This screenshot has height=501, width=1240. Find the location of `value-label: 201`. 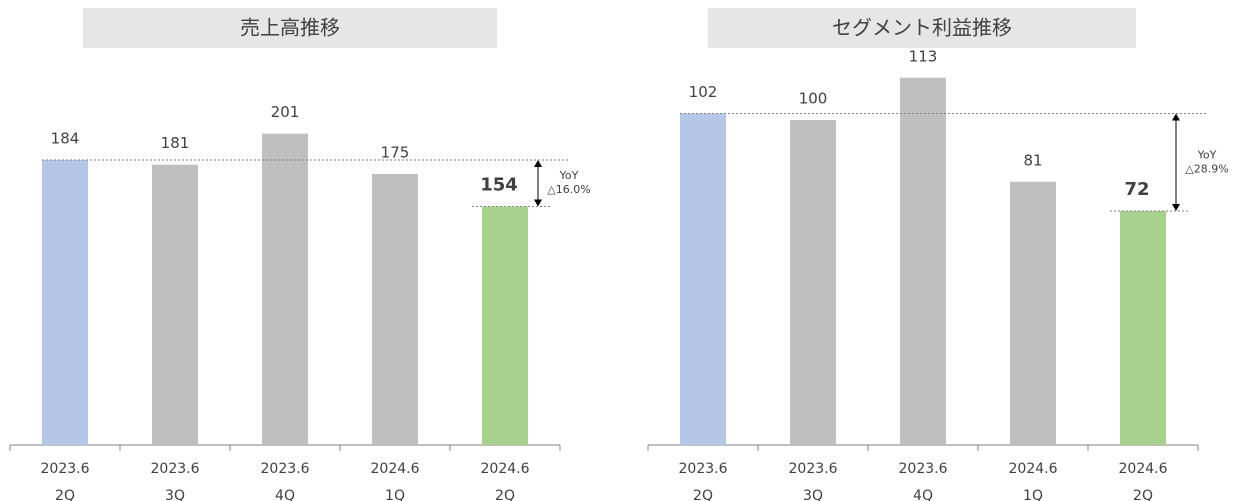

value-label: 201 is located at coordinates (285, 112).